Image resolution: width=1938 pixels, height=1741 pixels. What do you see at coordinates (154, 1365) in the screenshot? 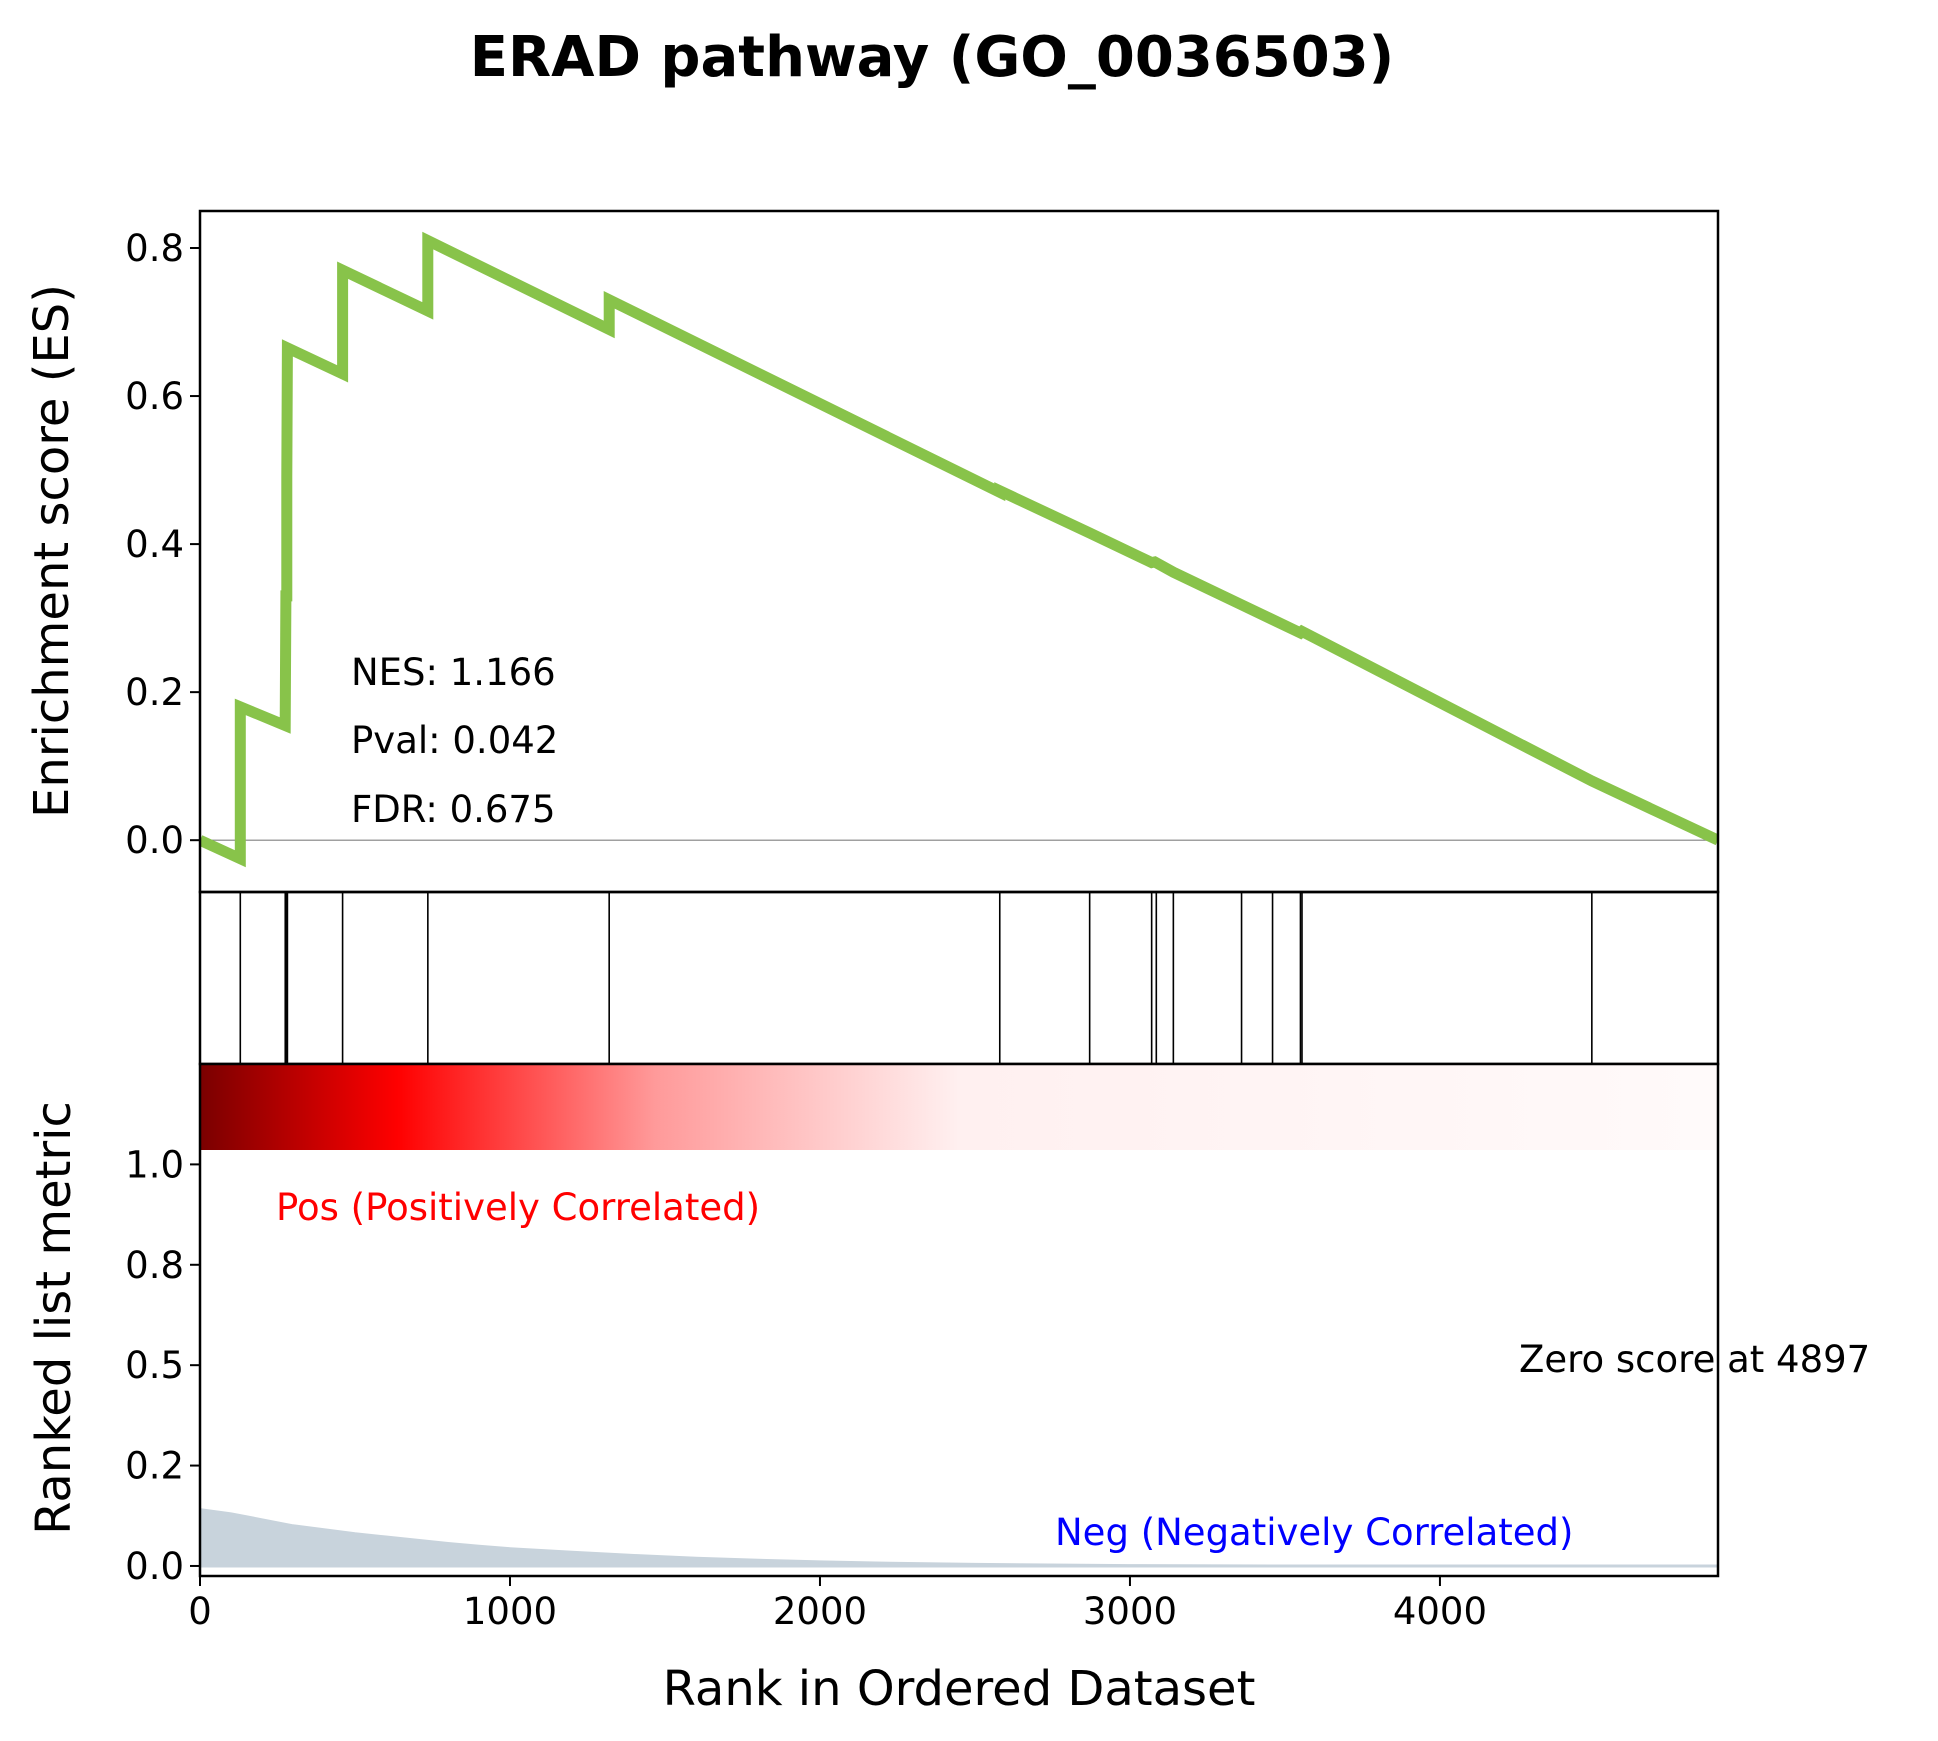
I see `metric-tick-label: 0.5` at bounding box center [154, 1365].